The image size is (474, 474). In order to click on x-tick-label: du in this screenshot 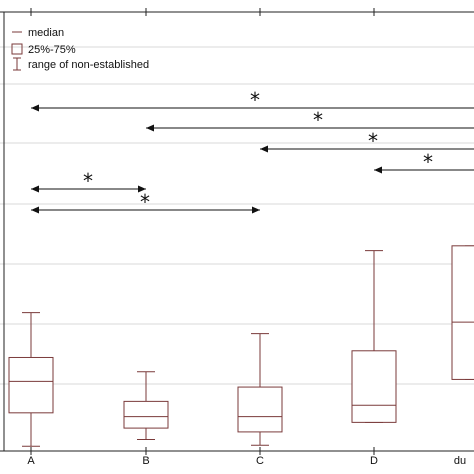, I will do `click(460, 461)`.